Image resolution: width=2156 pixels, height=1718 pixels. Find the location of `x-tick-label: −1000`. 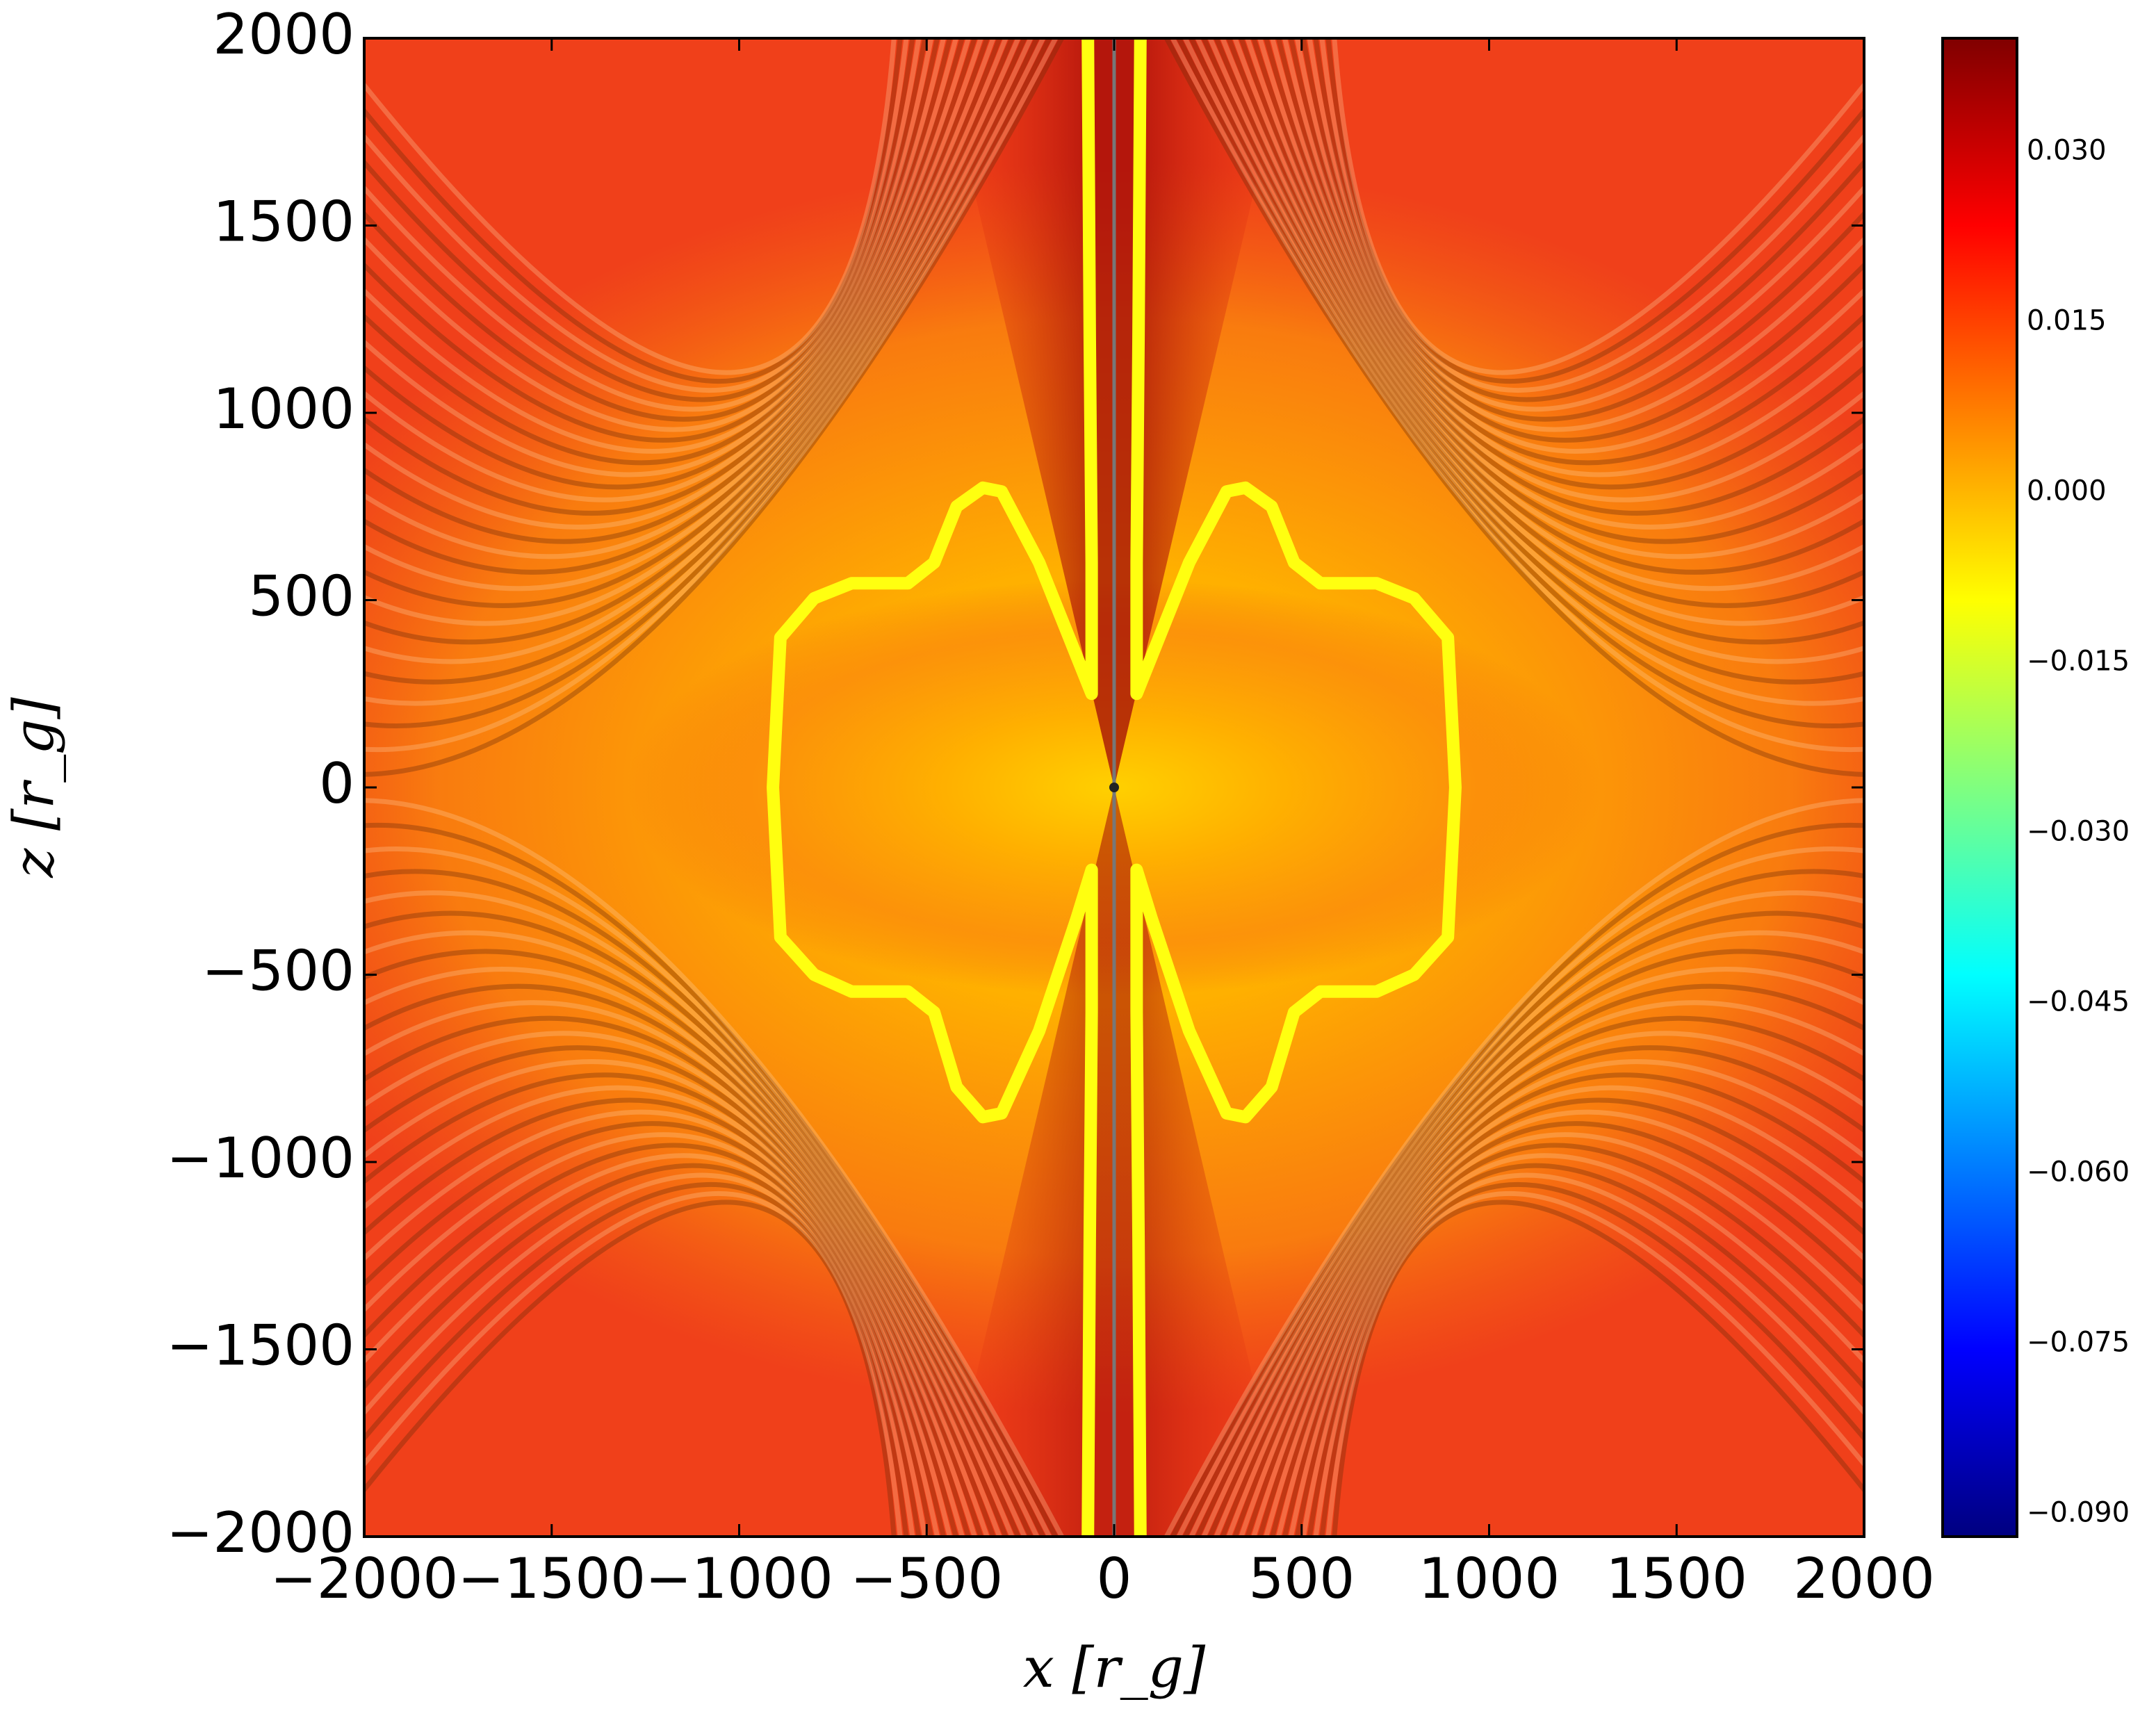

x-tick-label: −1000 is located at coordinates (739, 1578).